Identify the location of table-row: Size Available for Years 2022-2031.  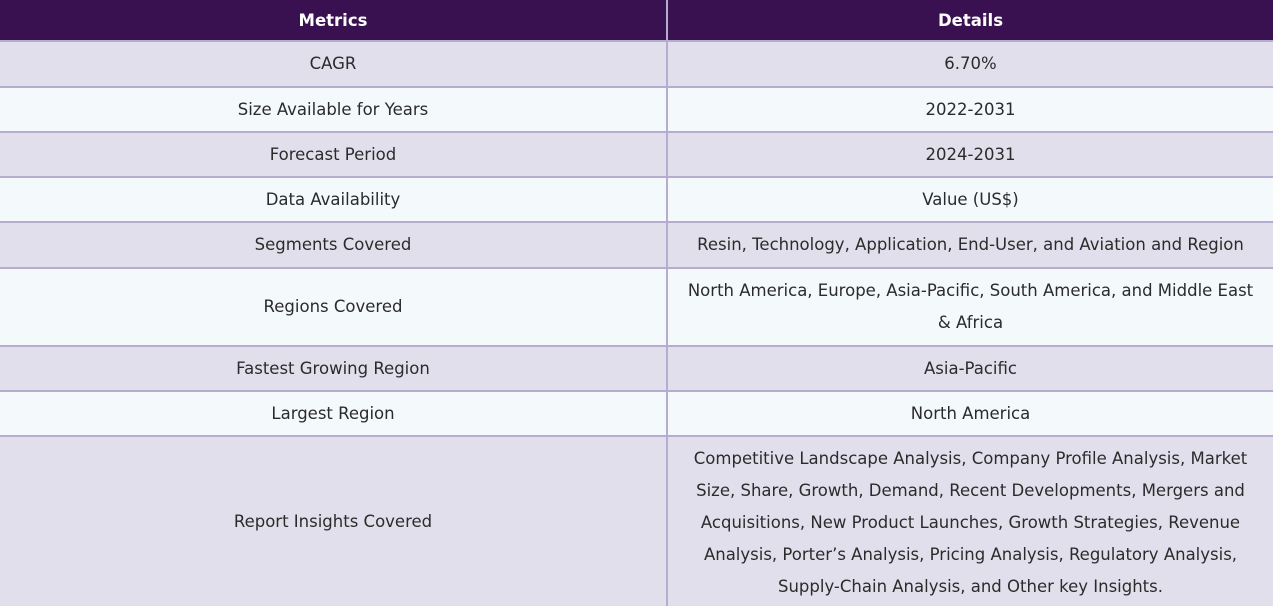
(636, 110).